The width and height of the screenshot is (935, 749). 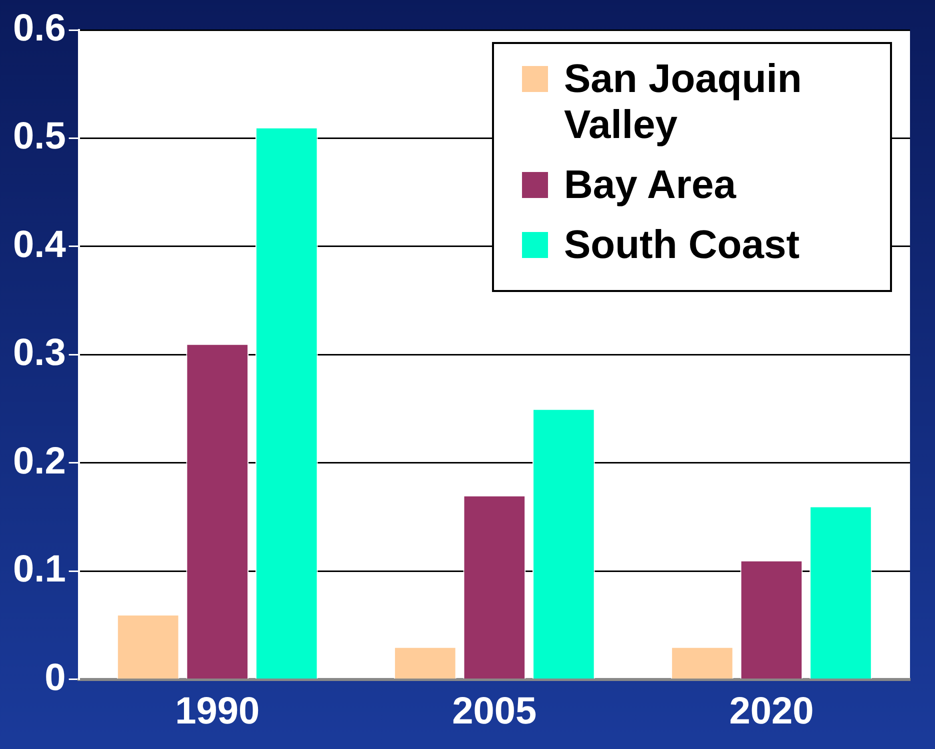 I want to click on y-tick-label: 0, so click(x=55, y=677).